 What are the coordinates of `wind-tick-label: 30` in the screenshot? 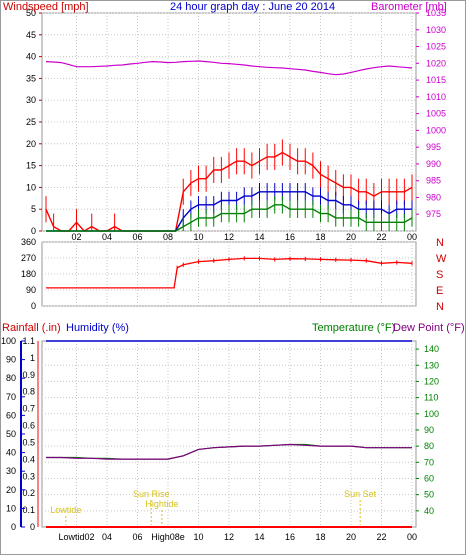 It's located at (31, 100).